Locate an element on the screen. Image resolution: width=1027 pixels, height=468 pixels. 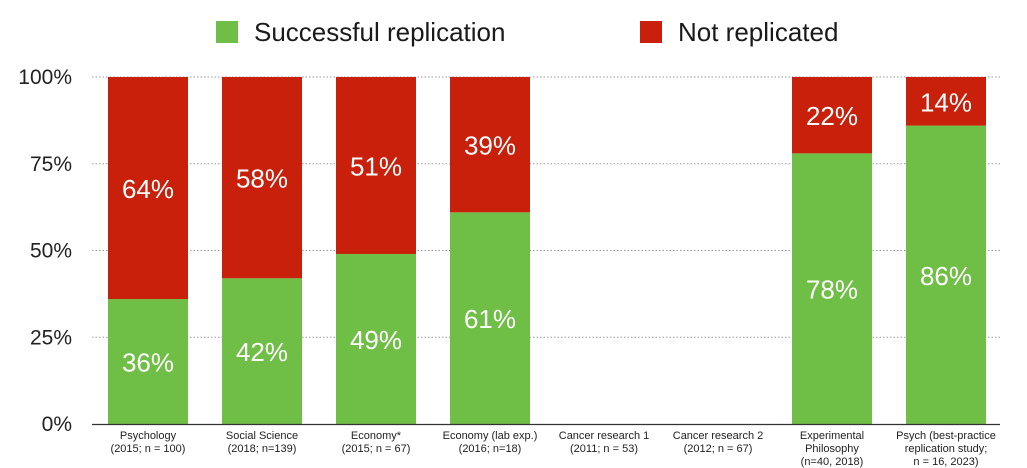
bar-value-label: 39% is located at coordinates (490, 146).